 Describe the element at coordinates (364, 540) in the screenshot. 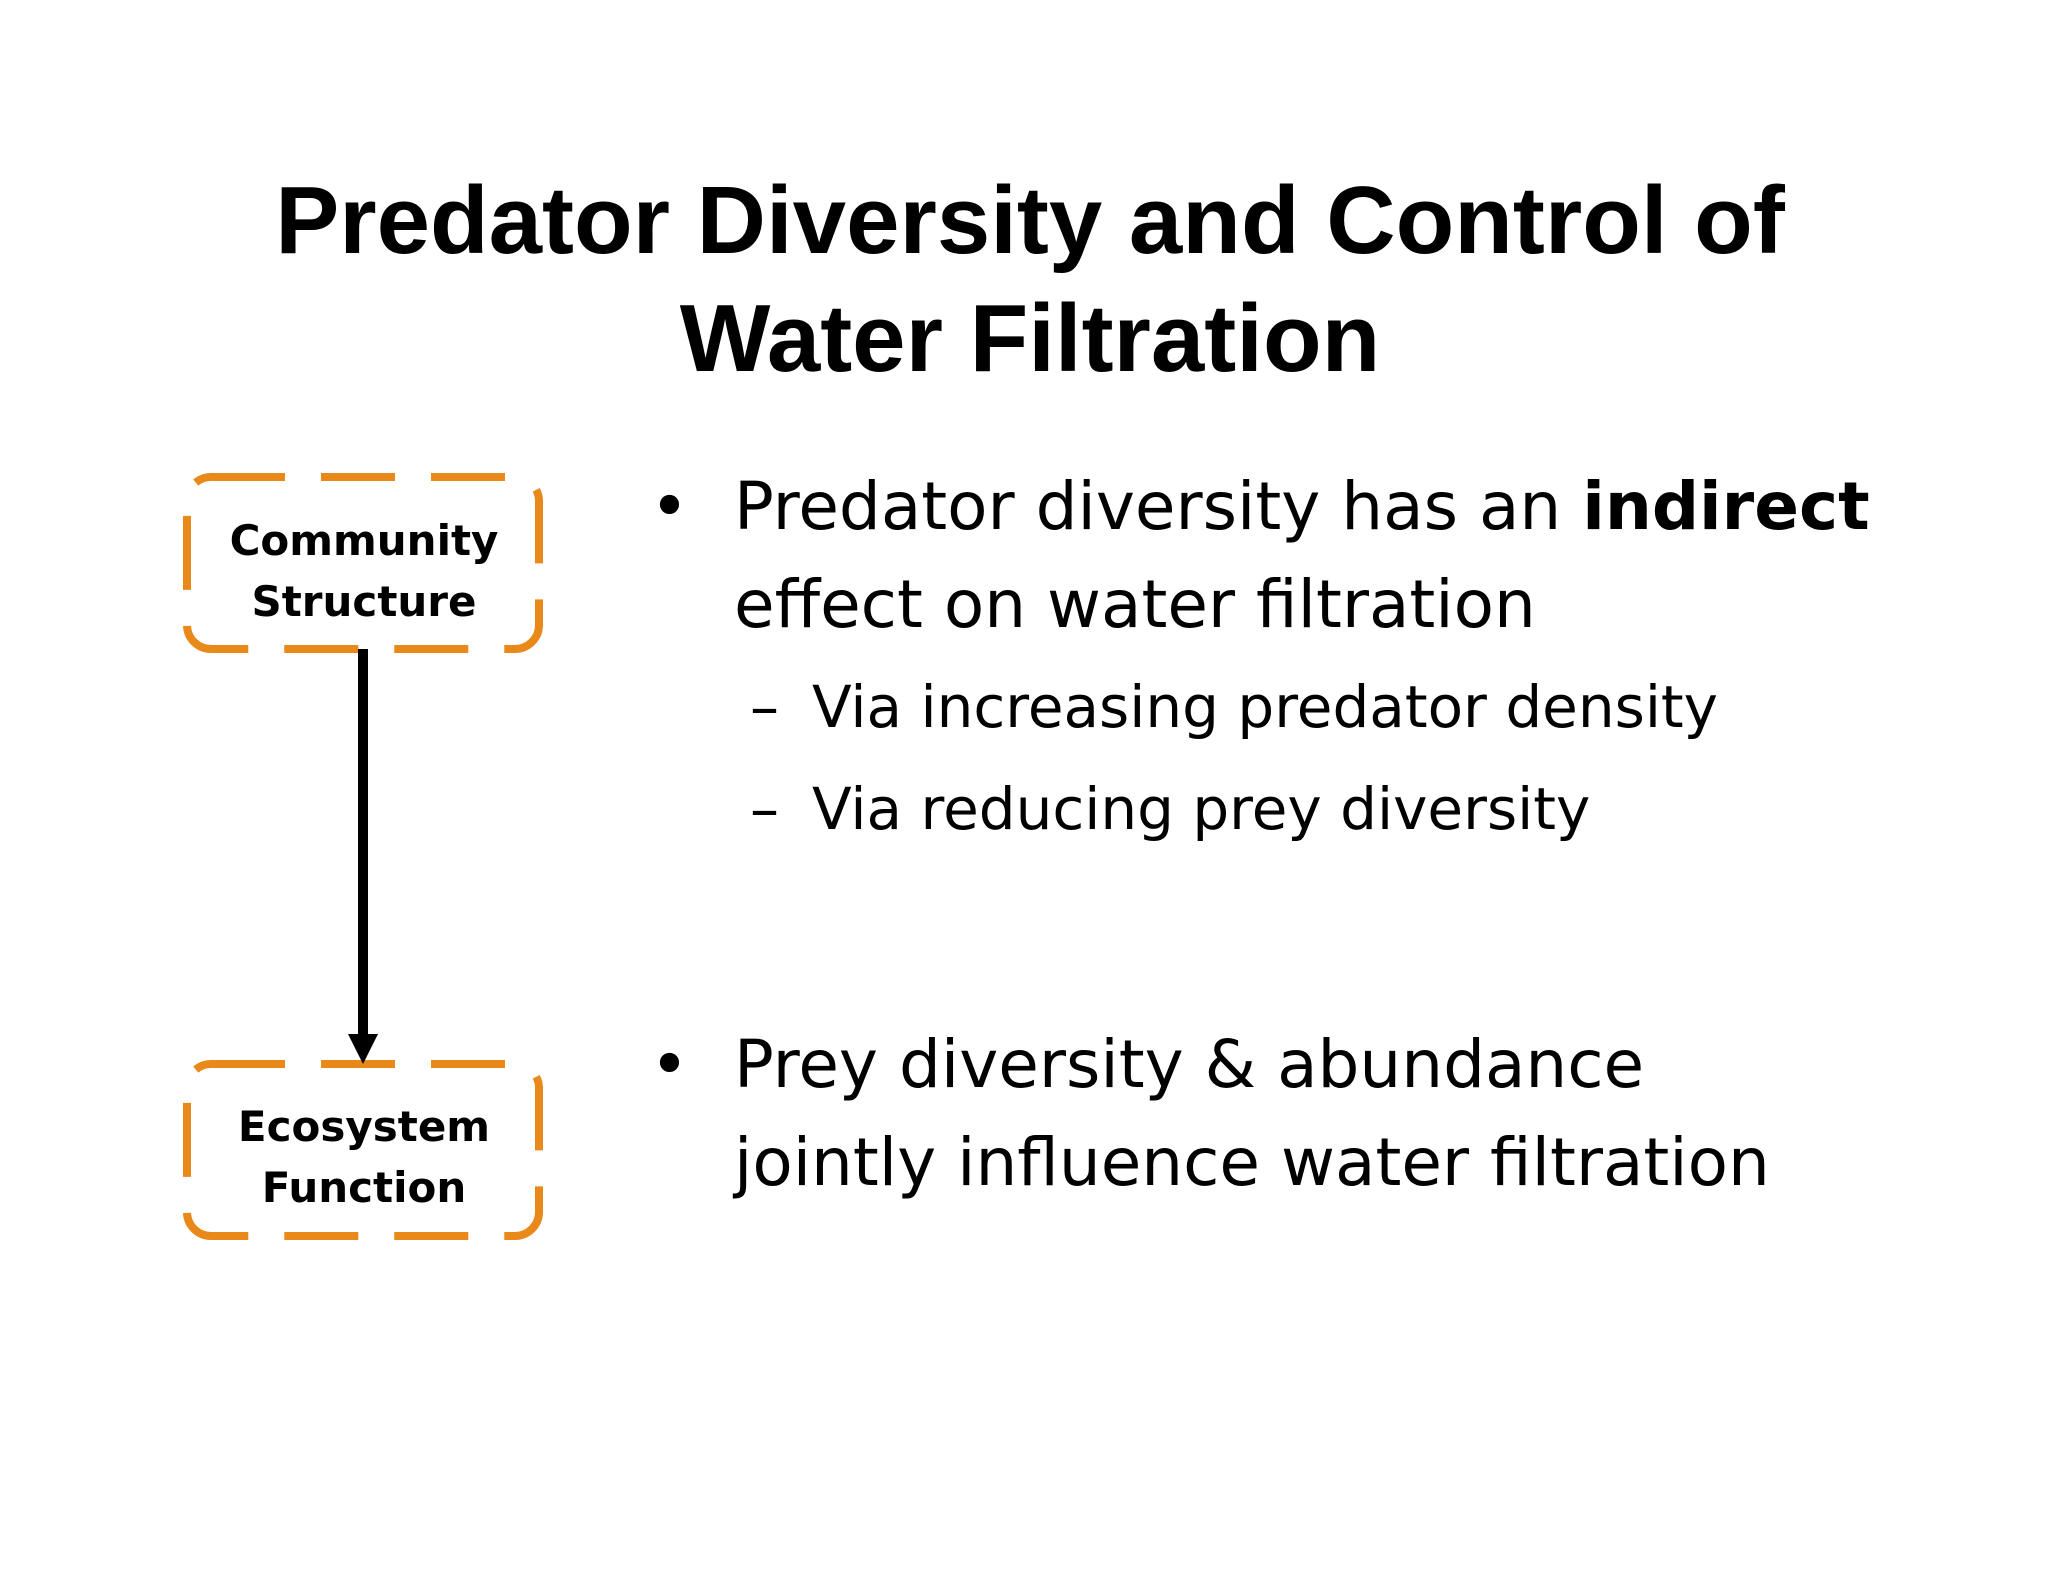

I see `community-structure-label-line-1: Community` at that location.